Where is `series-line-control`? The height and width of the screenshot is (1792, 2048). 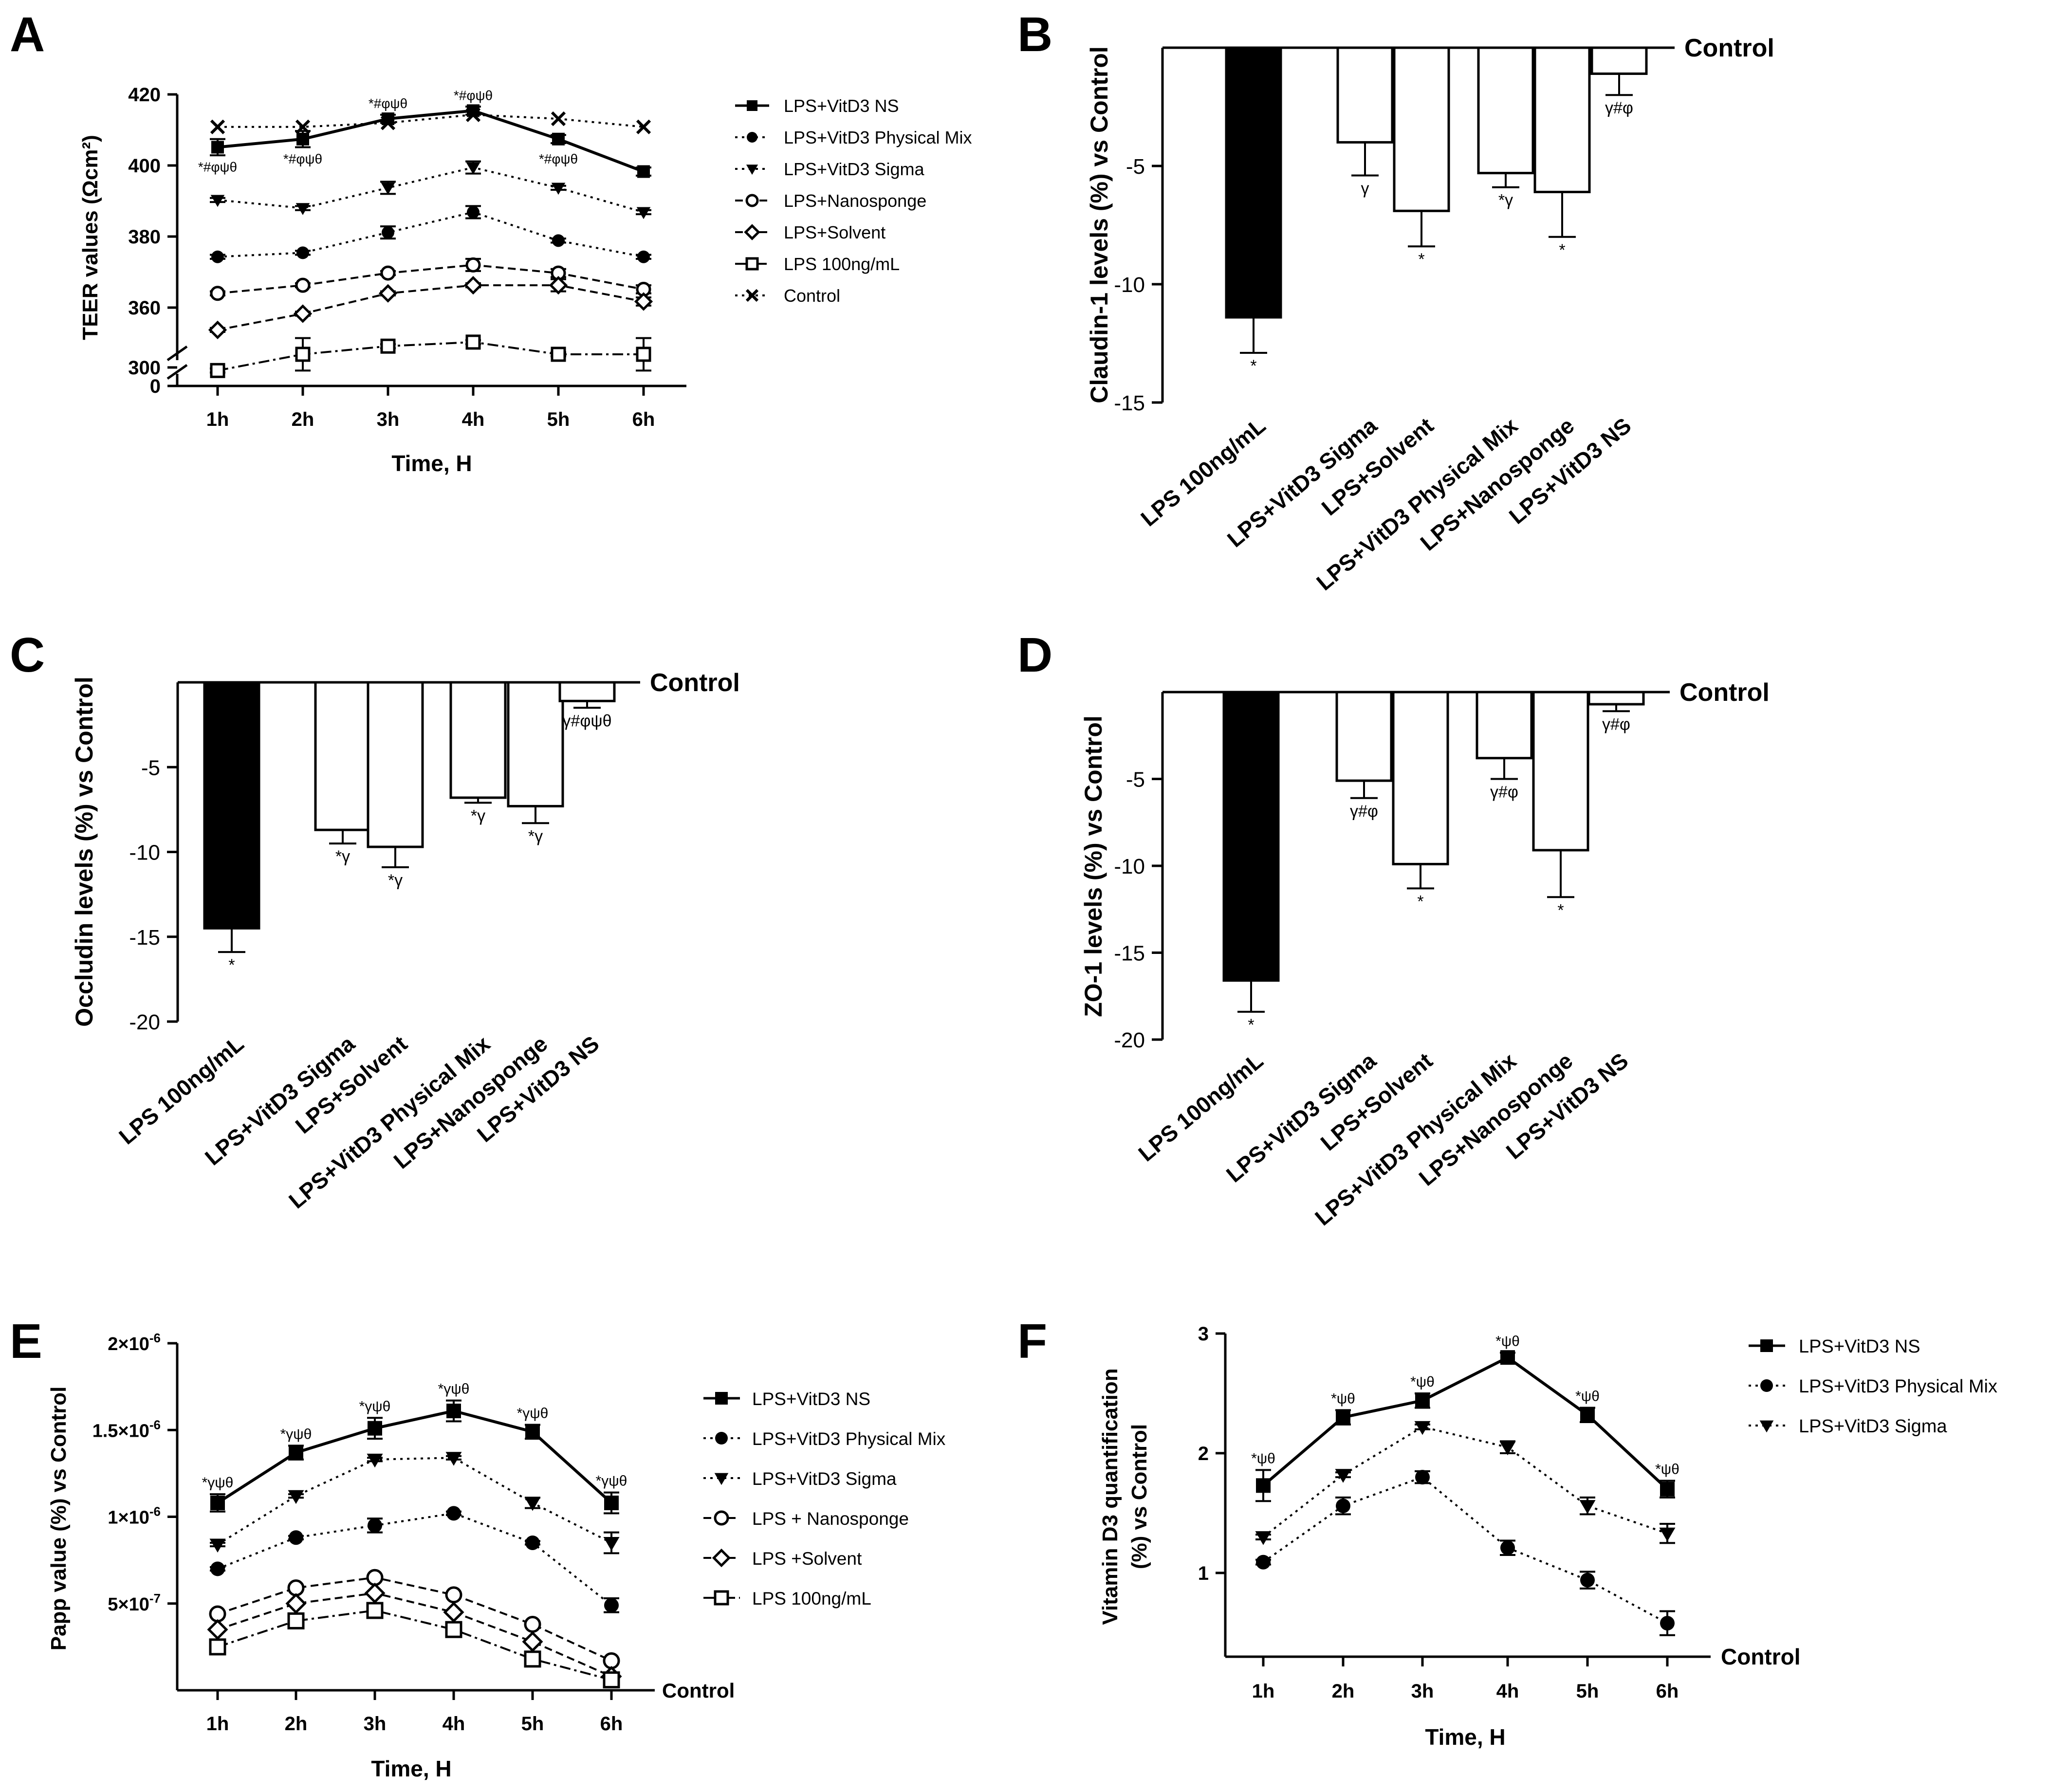 series-line-control is located at coordinates (431, 120).